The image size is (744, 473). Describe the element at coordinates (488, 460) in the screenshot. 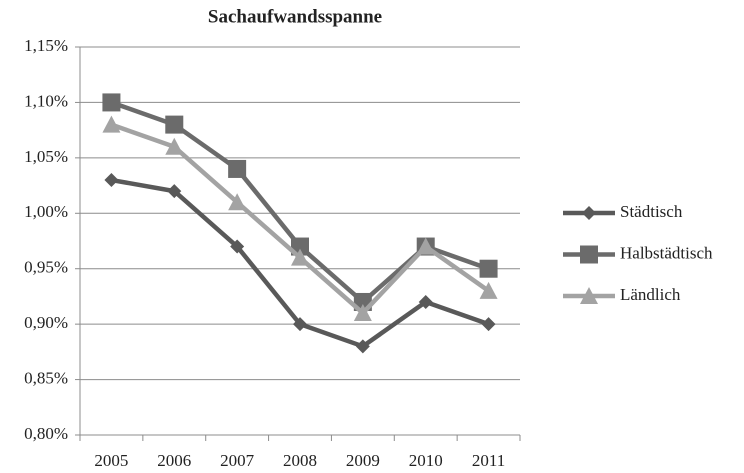

I see `x-tick-label: 2011` at that location.